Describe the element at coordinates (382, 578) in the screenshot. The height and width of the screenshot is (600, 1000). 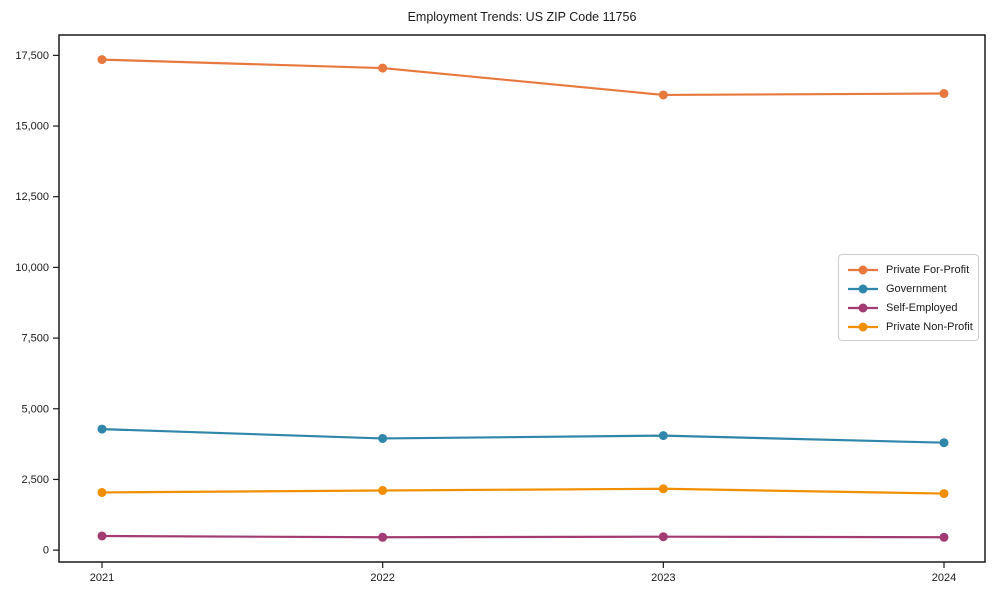
I see `x-axis-tick-label: 2022` at that location.